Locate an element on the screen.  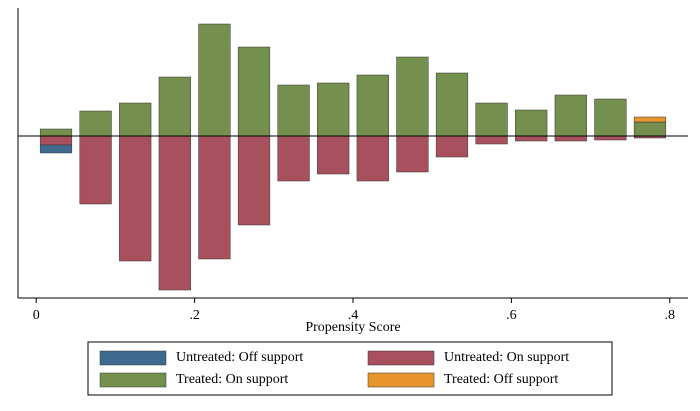
legend-label: Treated: Off support is located at coordinates (501, 379).